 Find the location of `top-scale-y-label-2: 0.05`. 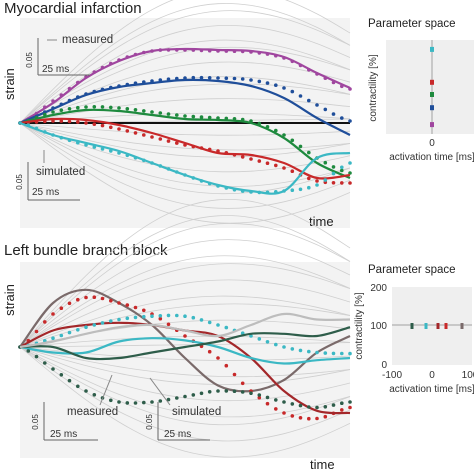

top-scale-y-label-2: 0.05 is located at coordinates (19, 182).